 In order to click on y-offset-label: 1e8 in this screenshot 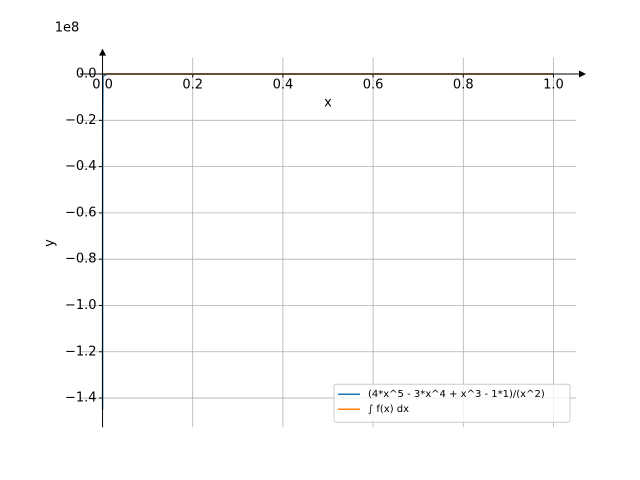, I will do `click(67, 28)`.